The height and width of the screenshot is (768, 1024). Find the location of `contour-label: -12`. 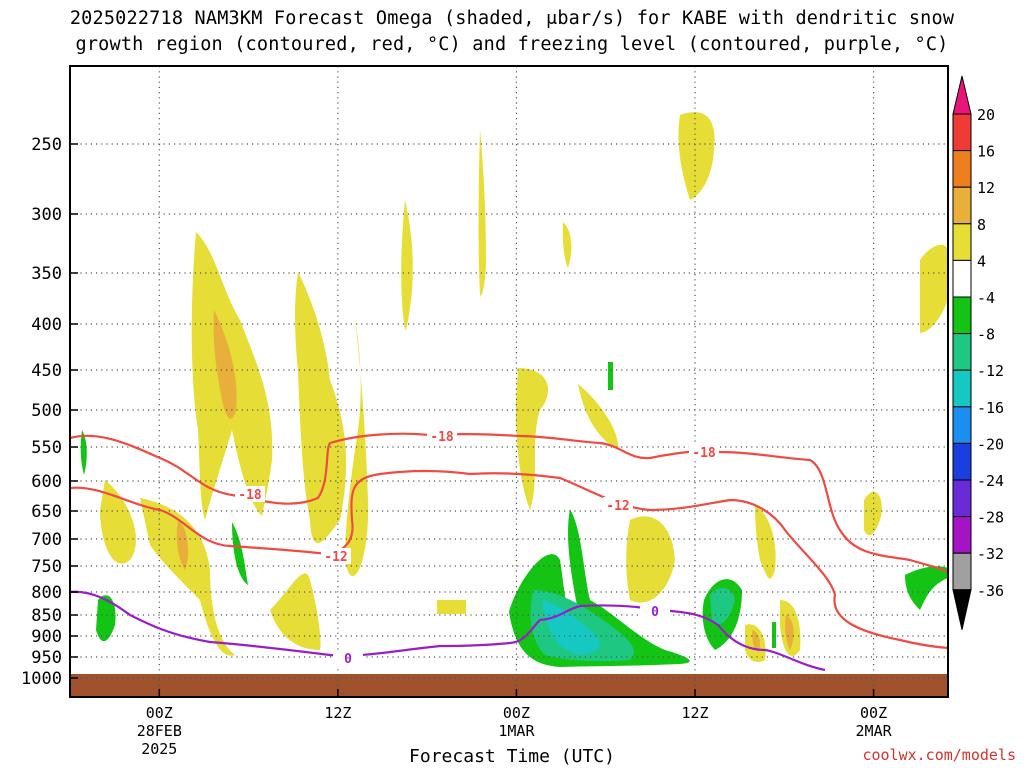

contour-label: -12 is located at coordinates (617, 506).